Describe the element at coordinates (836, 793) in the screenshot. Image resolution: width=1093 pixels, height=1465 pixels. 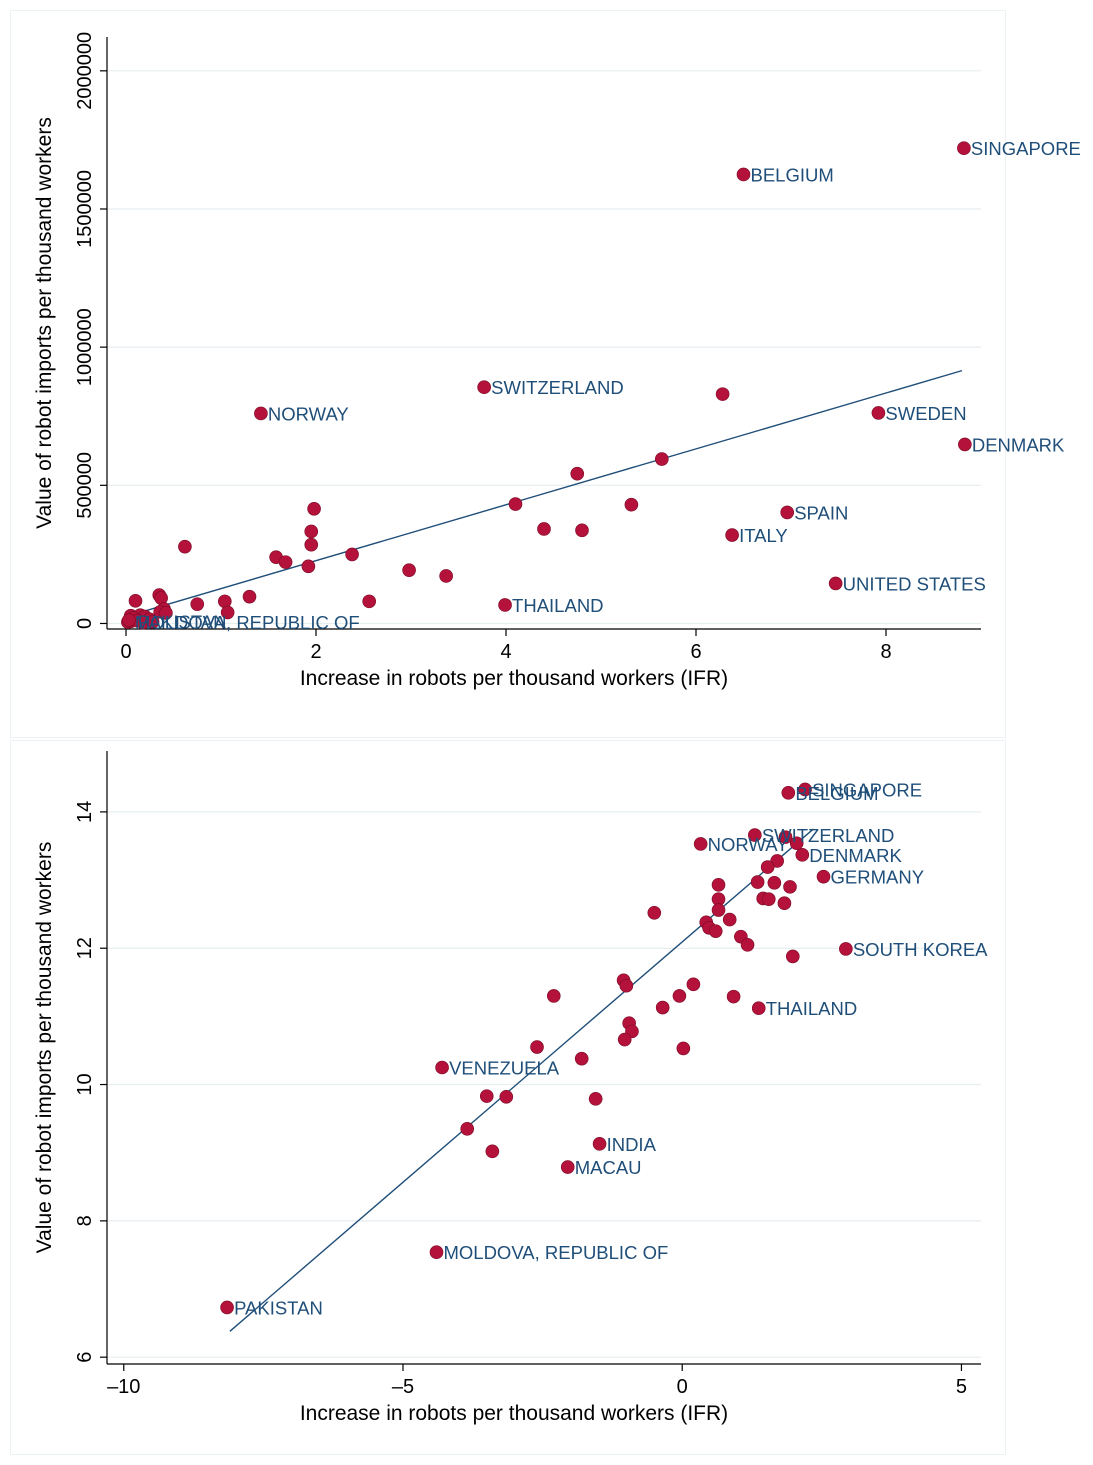
I see `point-label: BELGIUM` at that location.